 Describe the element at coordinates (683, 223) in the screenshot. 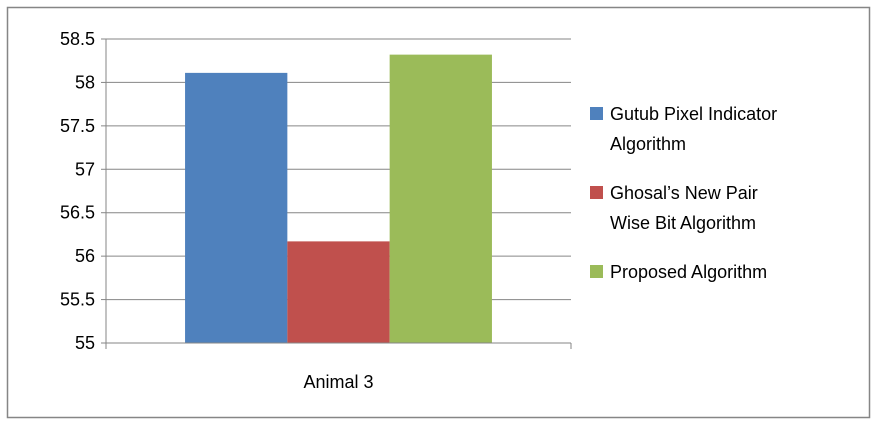

I see `legend-label: Wise Bit Algorithm` at that location.